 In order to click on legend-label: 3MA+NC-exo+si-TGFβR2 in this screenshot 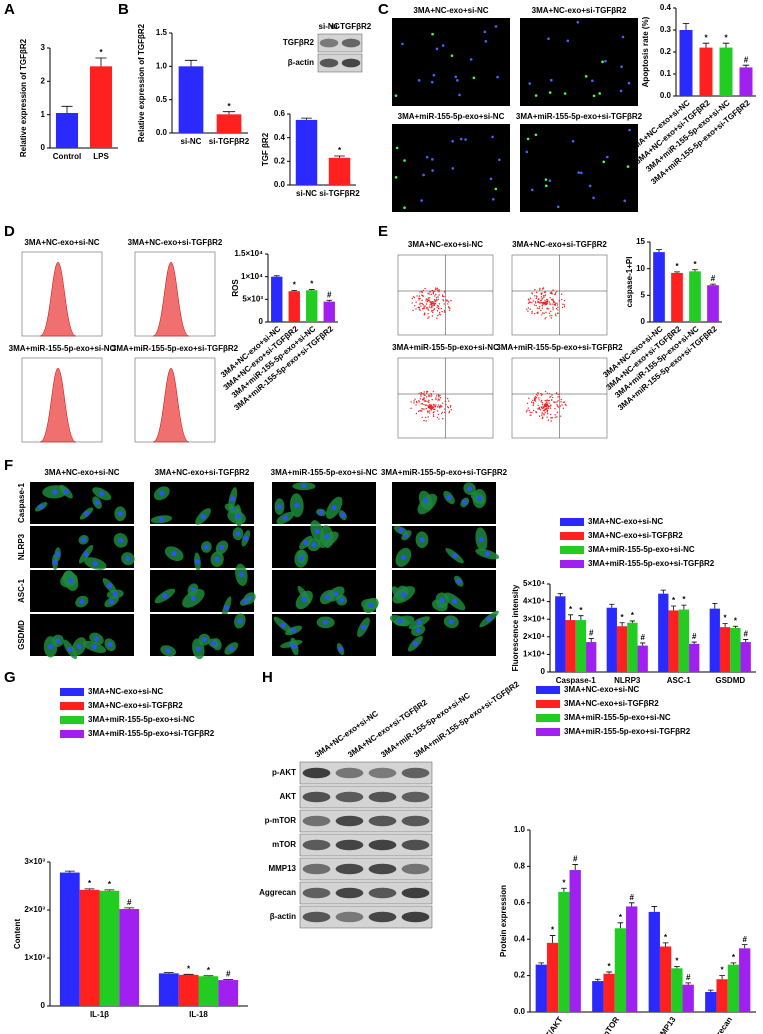, I will do `click(611, 703)`.